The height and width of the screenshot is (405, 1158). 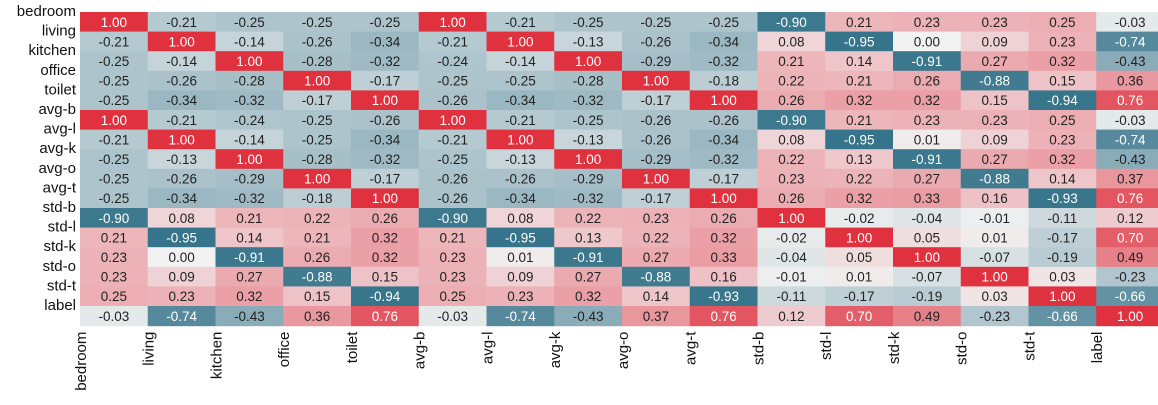 I want to click on heatmap-cell-std-b-std-t, so click(x=1062, y=218).